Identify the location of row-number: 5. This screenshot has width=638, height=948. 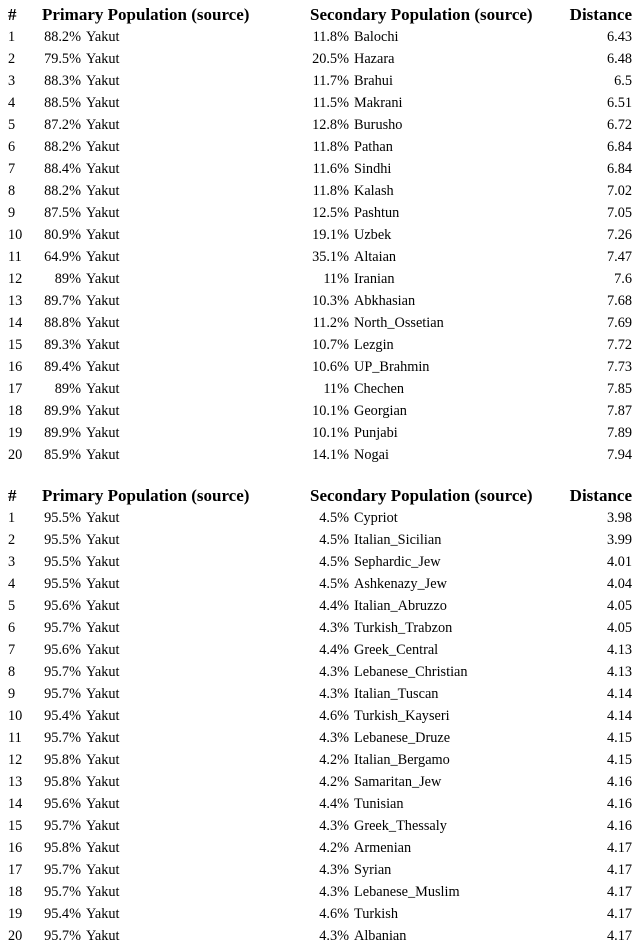
(12, 125).